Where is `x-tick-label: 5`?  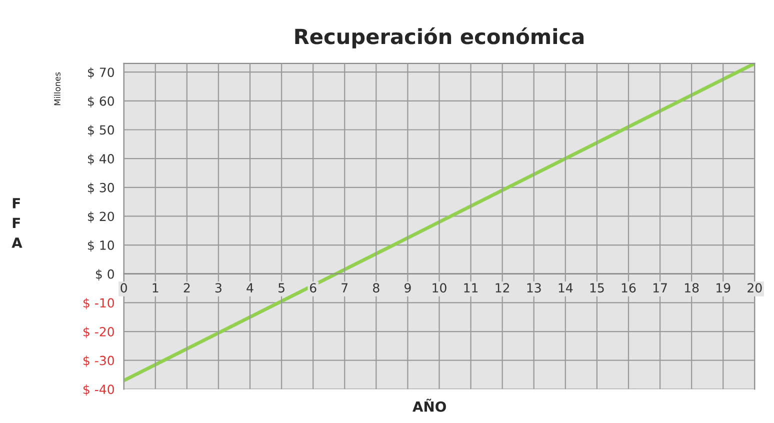 x-tick-label: 5 is located at coordinates (281, 288).